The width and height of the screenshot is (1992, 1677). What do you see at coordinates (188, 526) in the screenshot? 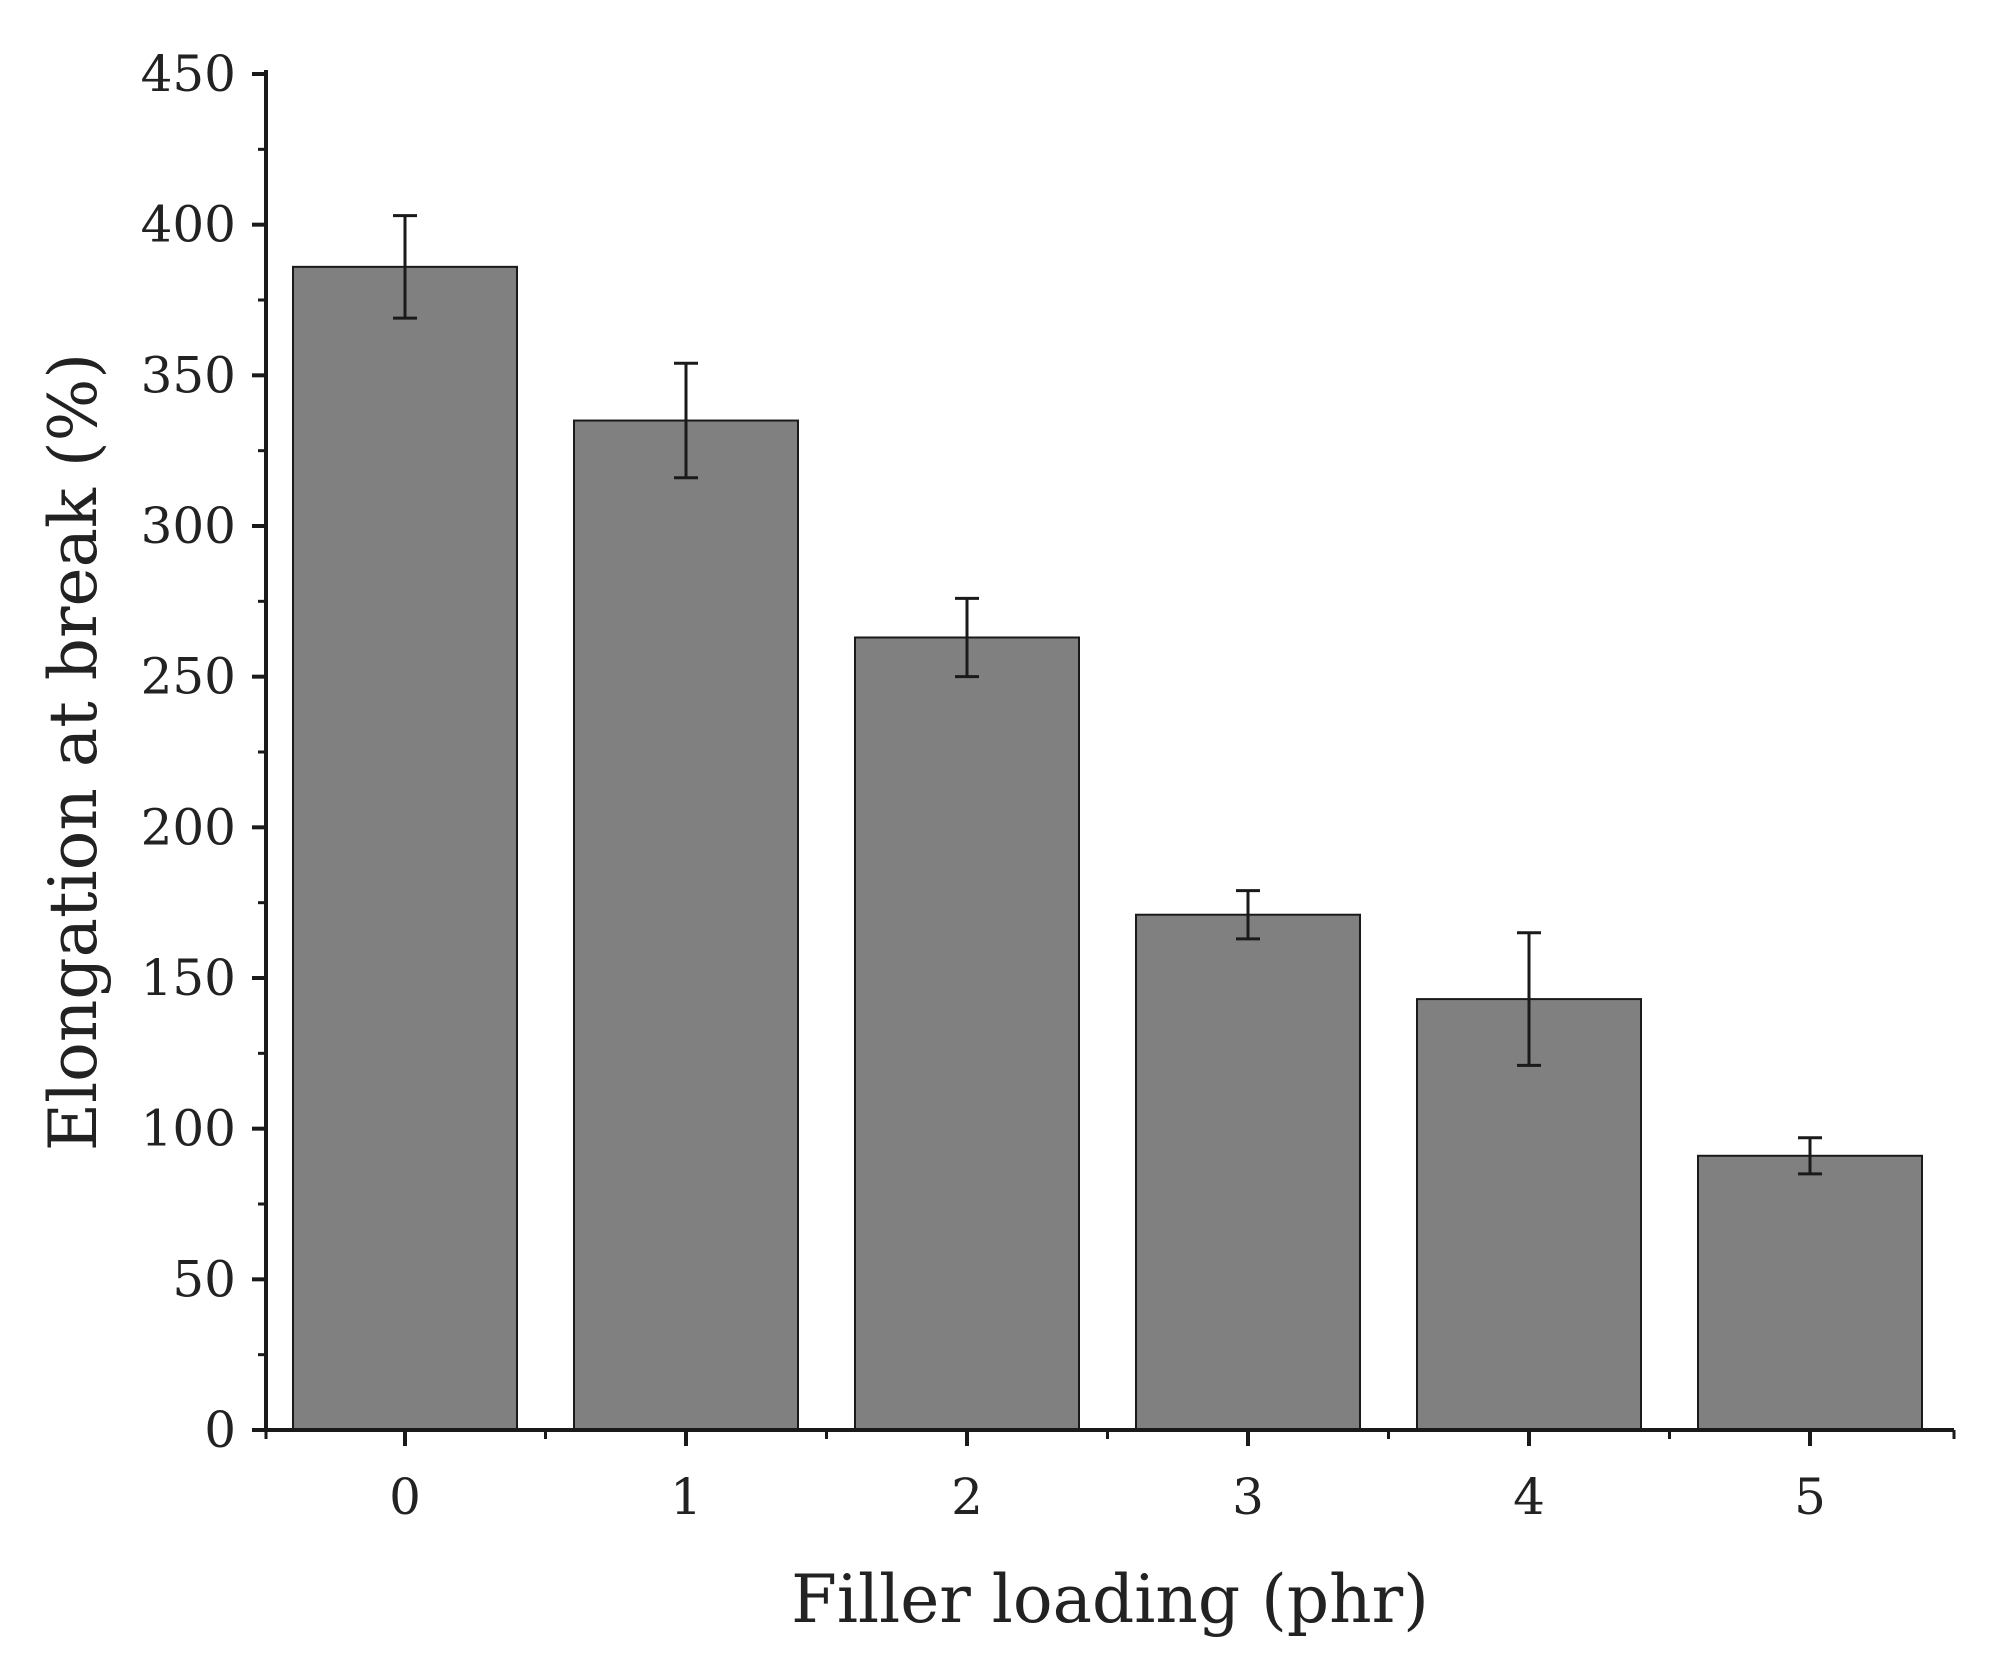
I see `y-tick-label-300: 300` at bounding box center [188, 526].